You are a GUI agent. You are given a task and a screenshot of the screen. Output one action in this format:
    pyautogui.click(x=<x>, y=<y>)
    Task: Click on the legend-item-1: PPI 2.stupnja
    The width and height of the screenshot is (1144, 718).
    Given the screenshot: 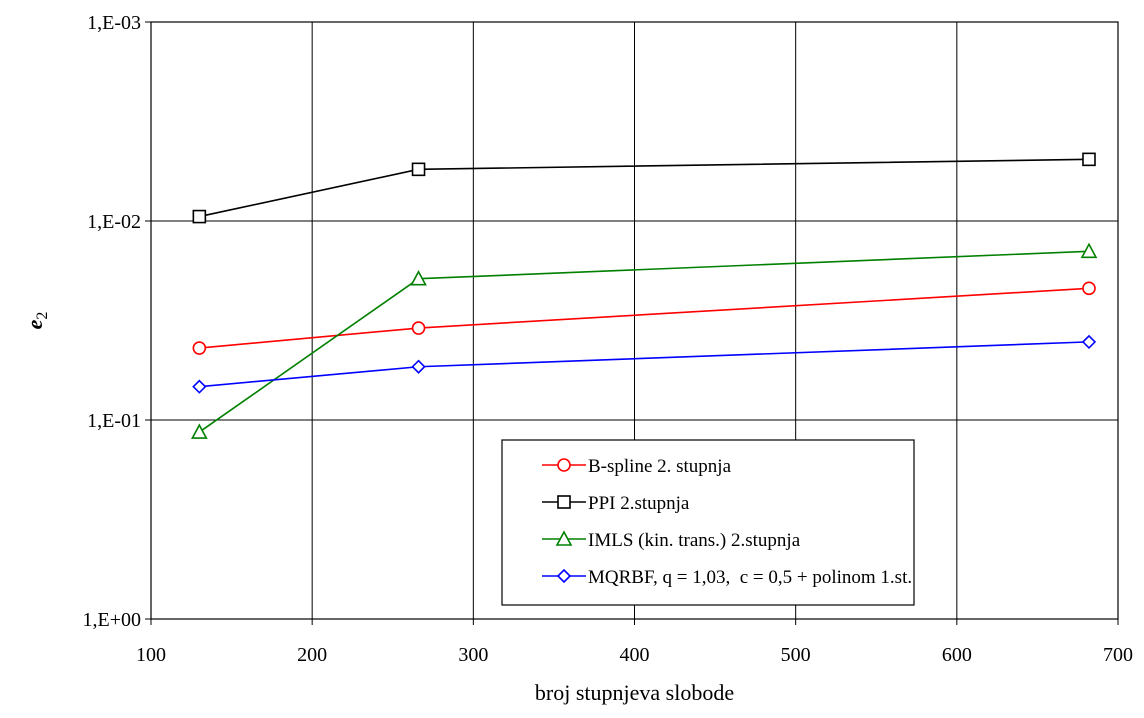 What is the action you would take?
    pyautogui.click(x=616, y=503)
    